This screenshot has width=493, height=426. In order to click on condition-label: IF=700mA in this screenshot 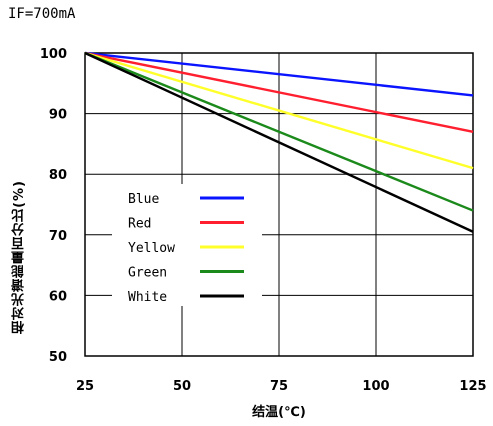, I will do `click(42, 14)`.